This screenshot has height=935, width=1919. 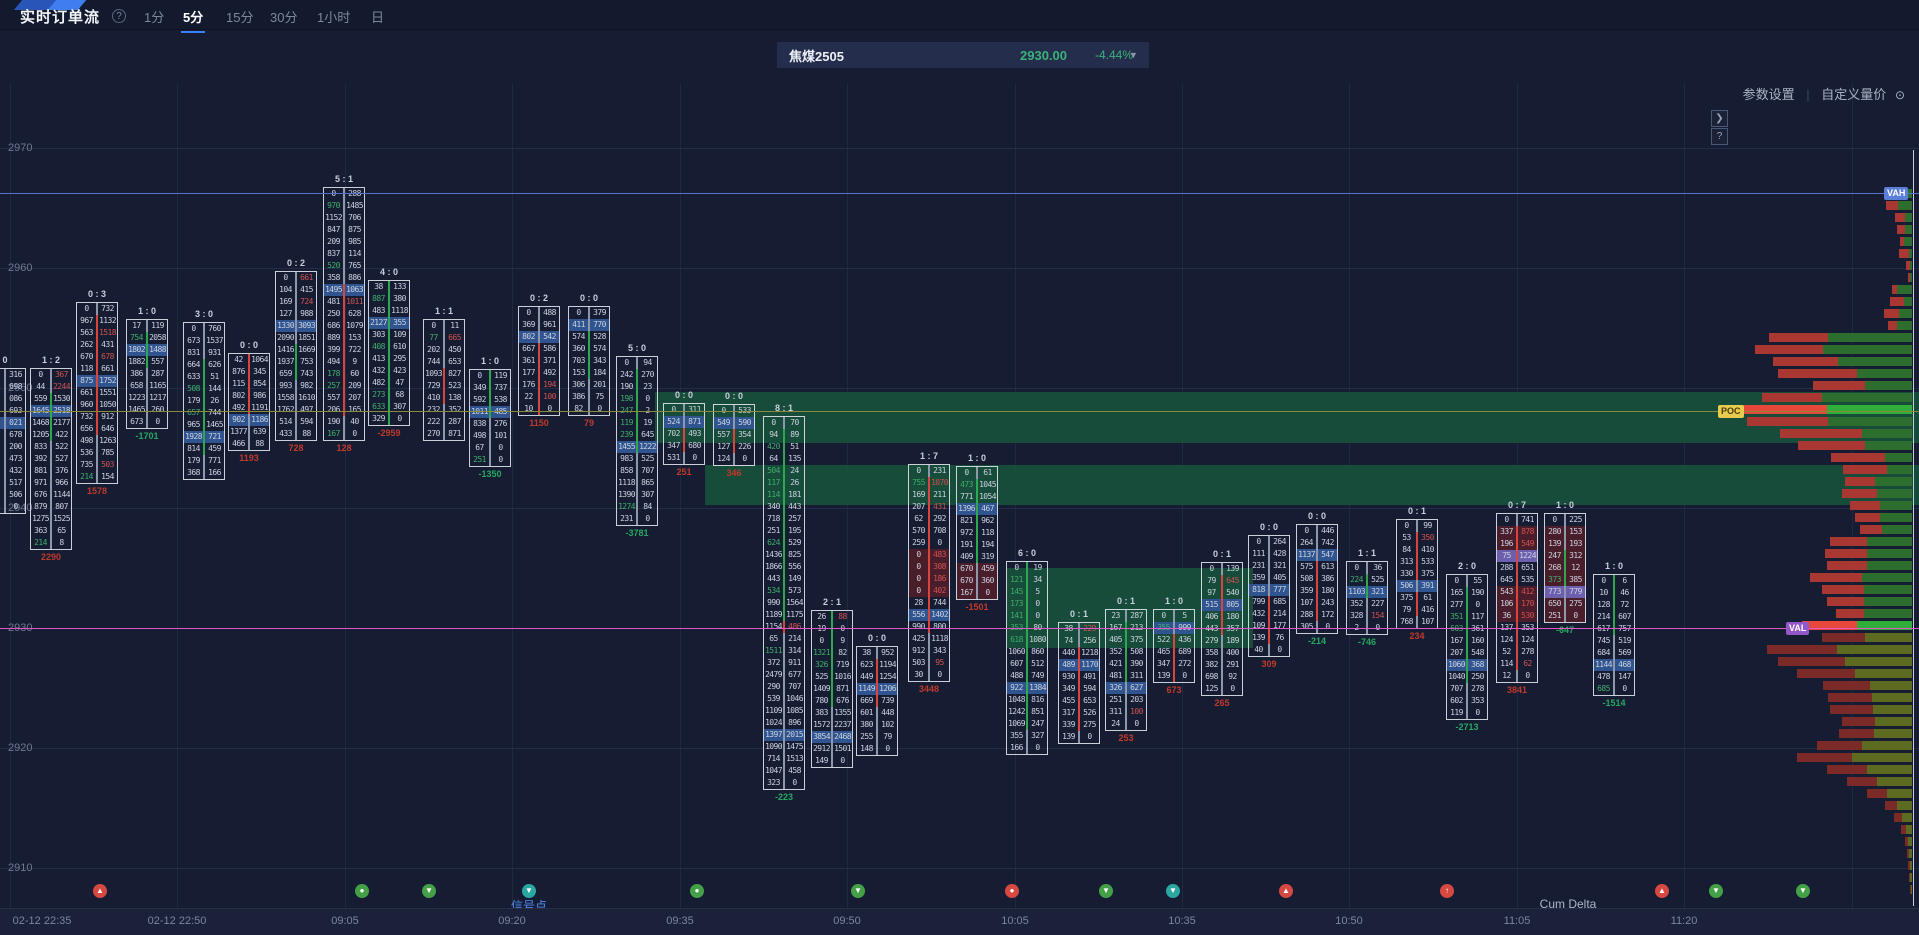 What do you see at coordinates (1719, 136) in the screenshot?
I see `help-nav-button: ?` at bounding box center [1719, 136].